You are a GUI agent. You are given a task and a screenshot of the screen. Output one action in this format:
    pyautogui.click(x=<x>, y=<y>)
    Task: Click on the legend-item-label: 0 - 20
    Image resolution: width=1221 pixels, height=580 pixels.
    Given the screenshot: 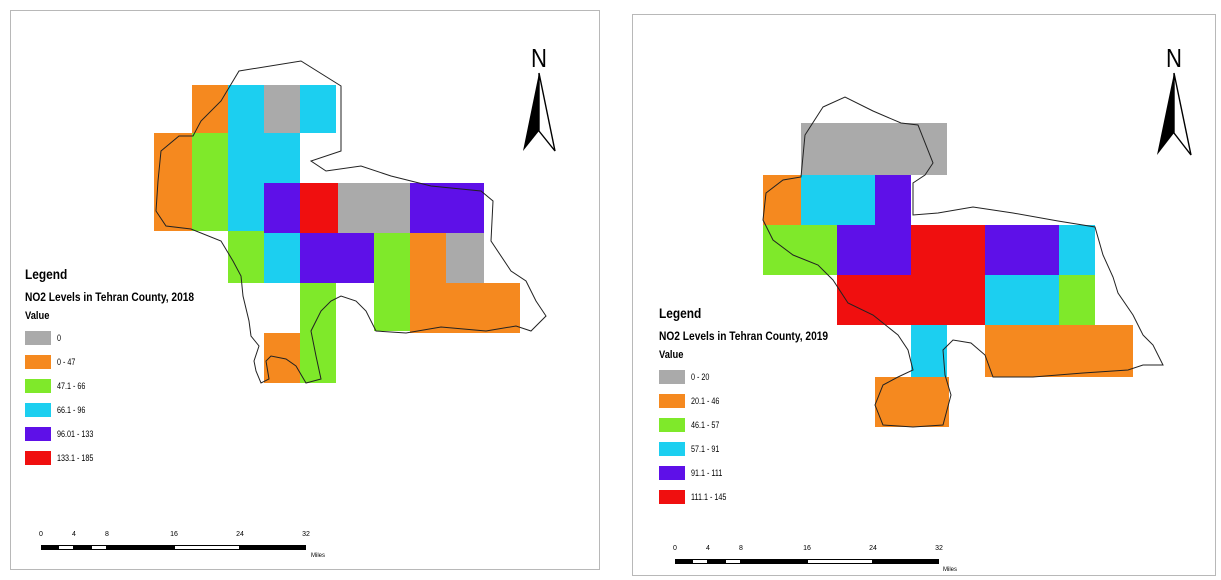 What is the action you would take?
    pyautogui.click(x=700, y=377)
    